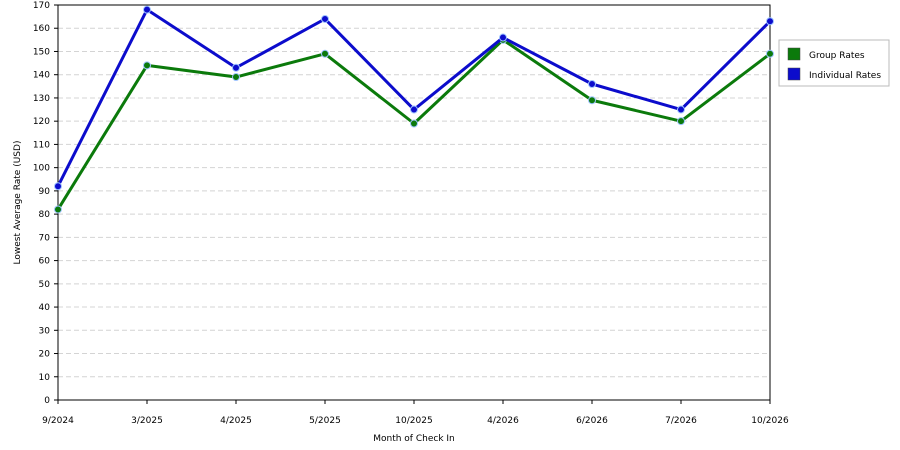 This screenshot has height=450, width=900. Describe the element at coordinates (45, 378) in the screenshot. I see `y-tick-label: 10` at that location.